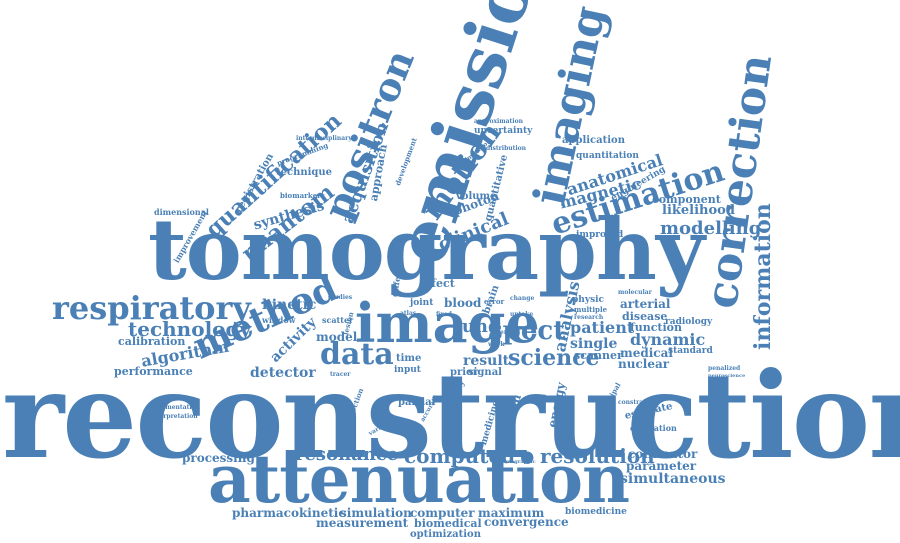 This screenshot has width=900, height=543. Describe the element at coordinates (668, 339) in the screenshot. I see `word-dynamic: dynamic` at that location.